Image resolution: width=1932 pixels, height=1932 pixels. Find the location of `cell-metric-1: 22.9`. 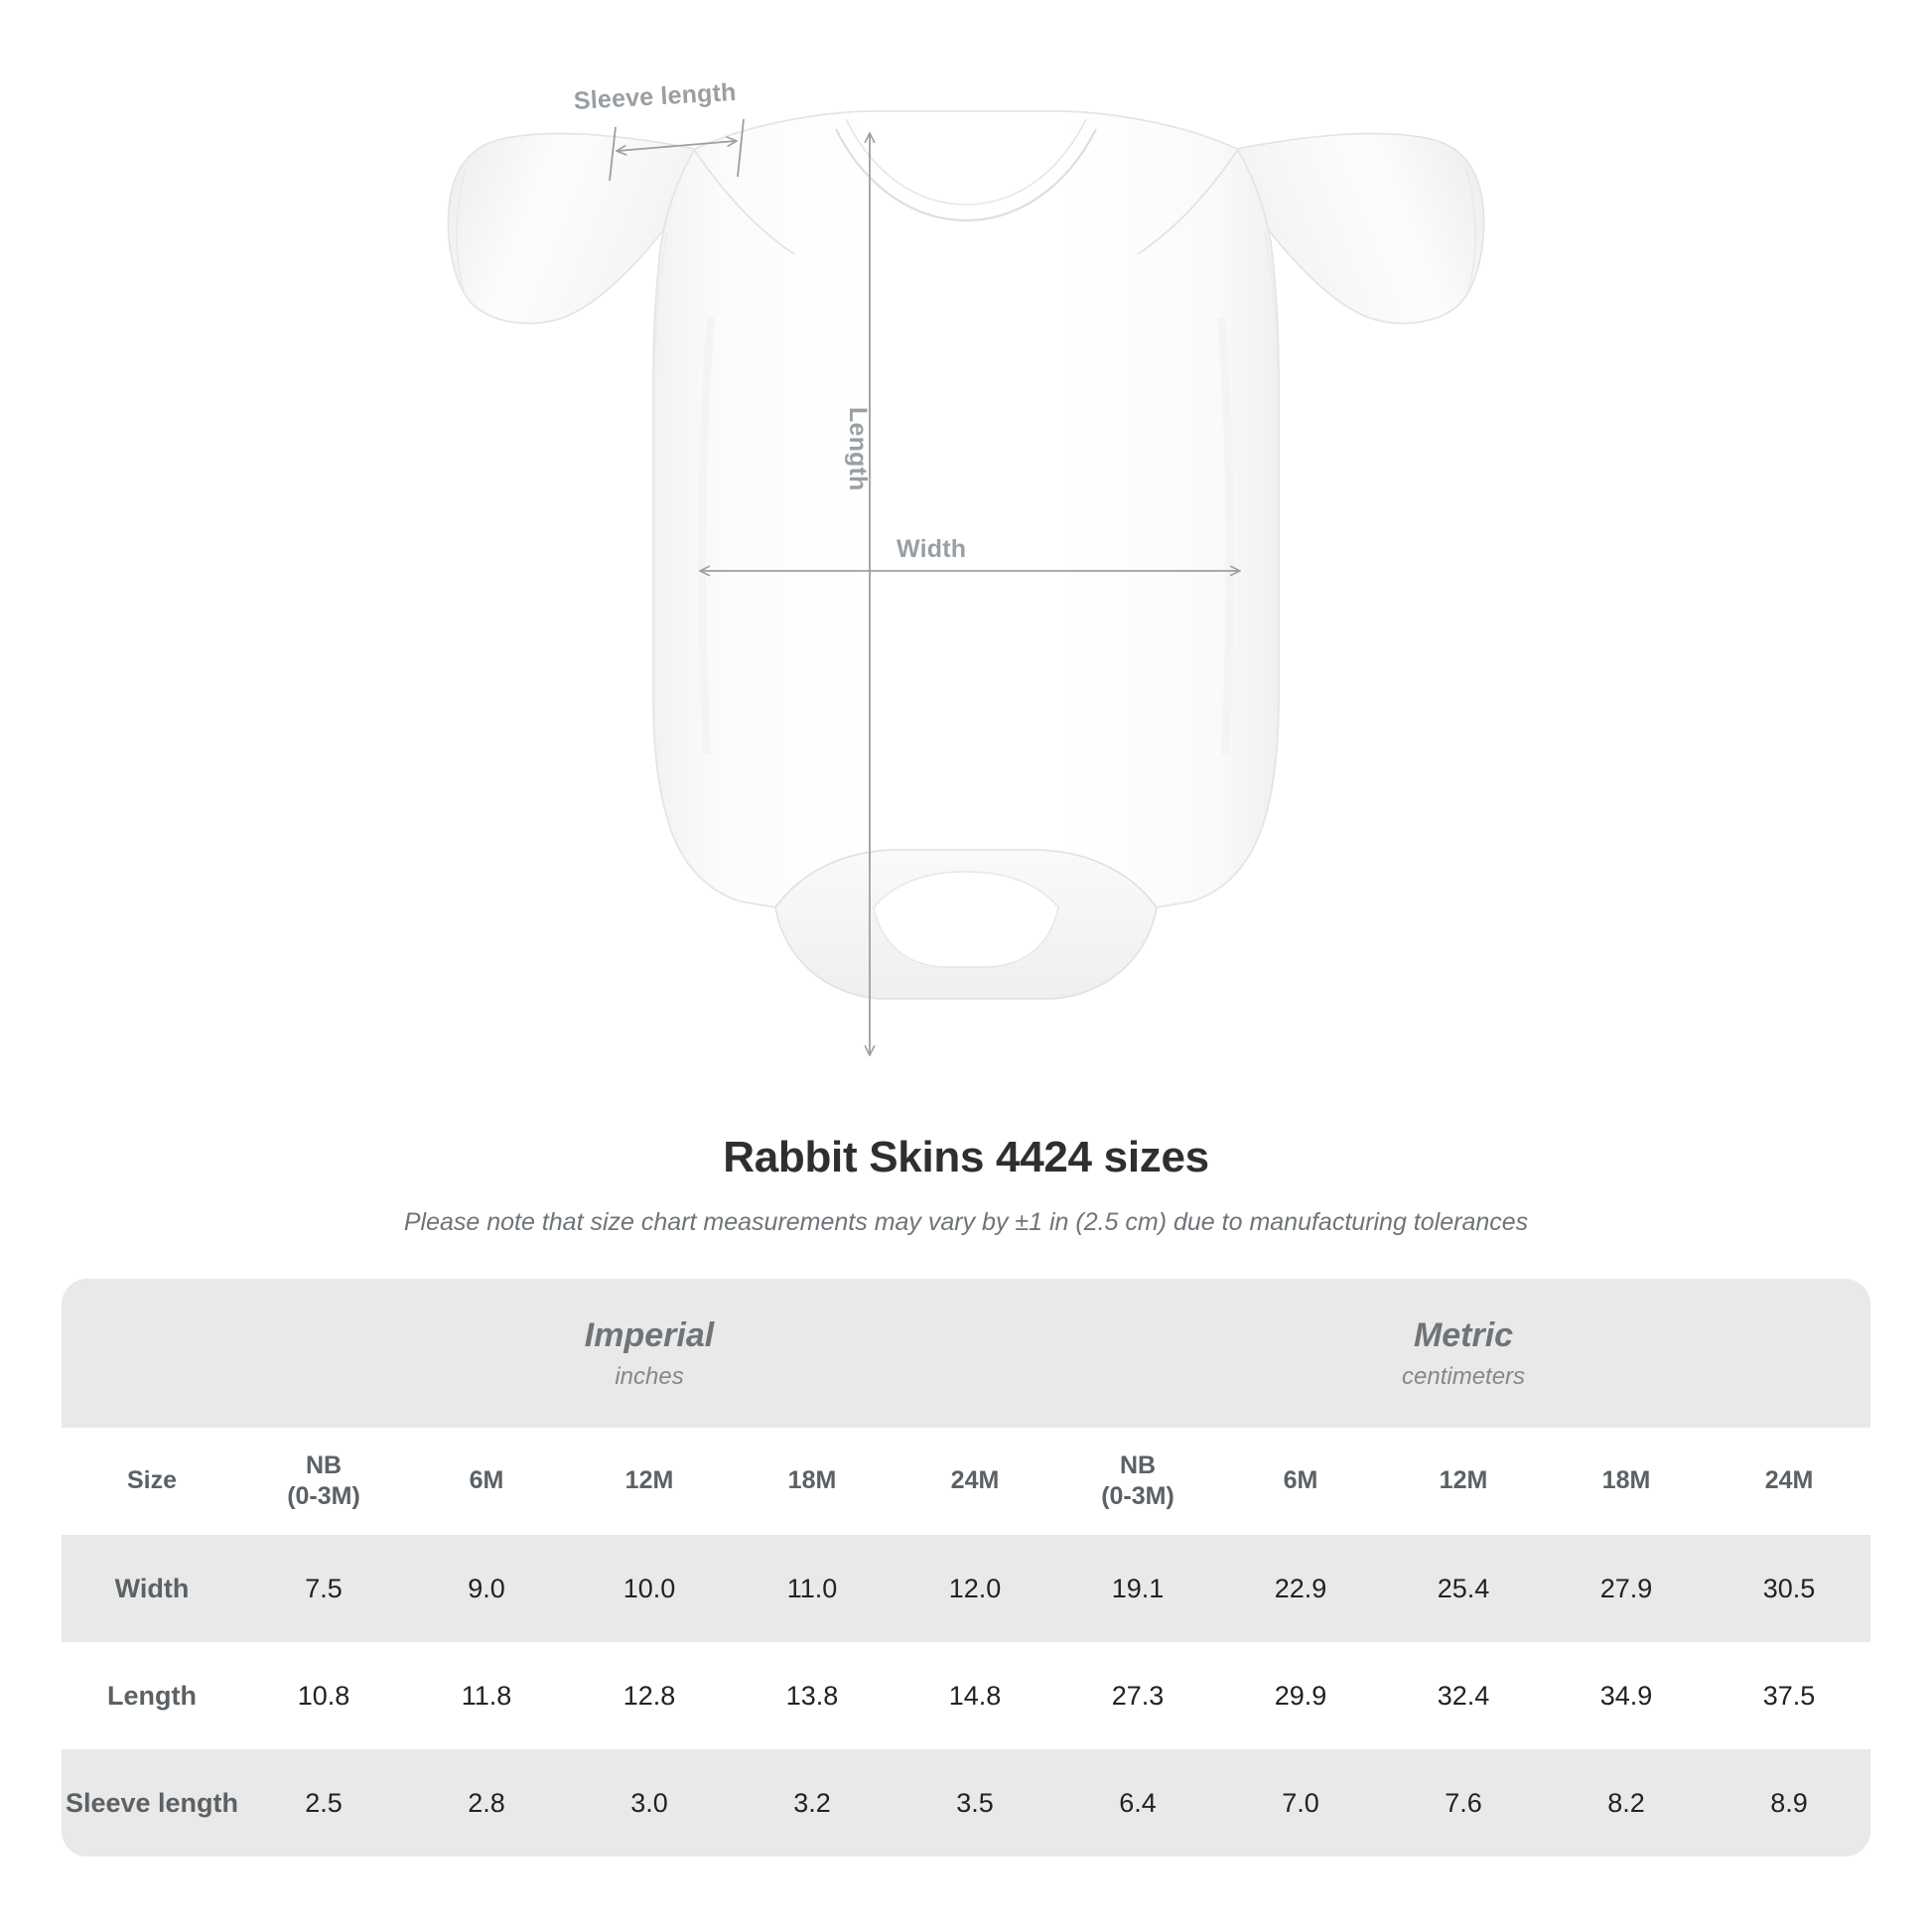

cell-metric-1: 22.9 is located at coordinates (1300, 1589).